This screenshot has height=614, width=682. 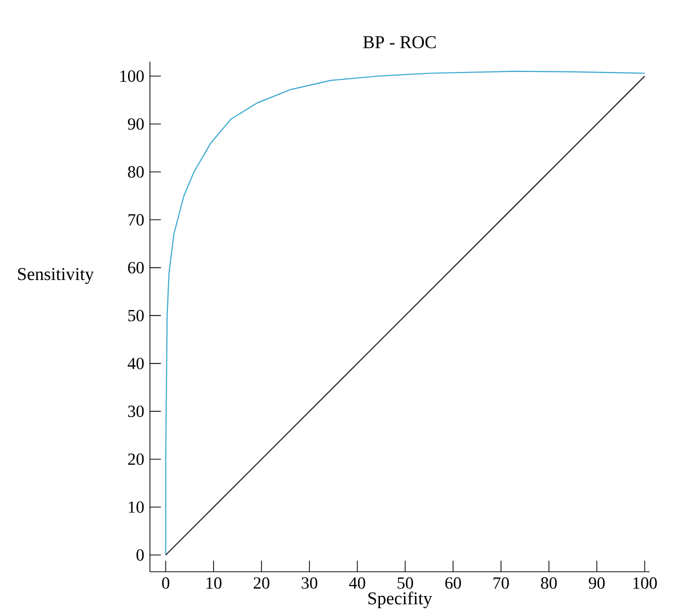 I want to click on x-tick-label: 70, so click(x=501, y=583).